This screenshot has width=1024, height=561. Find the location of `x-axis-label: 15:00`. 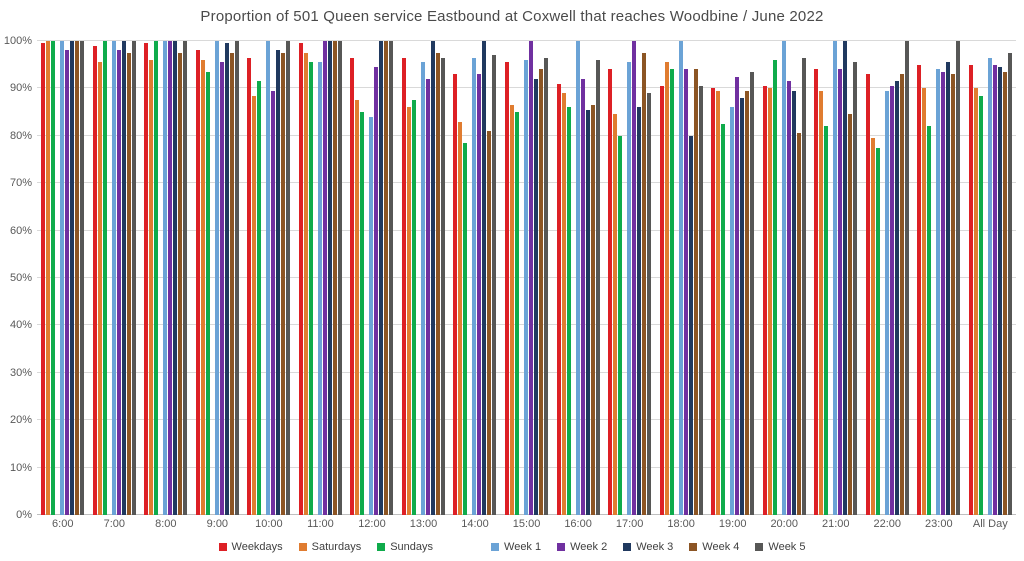

x-axis-label: 15:00 is located at coordinates (526, 524).